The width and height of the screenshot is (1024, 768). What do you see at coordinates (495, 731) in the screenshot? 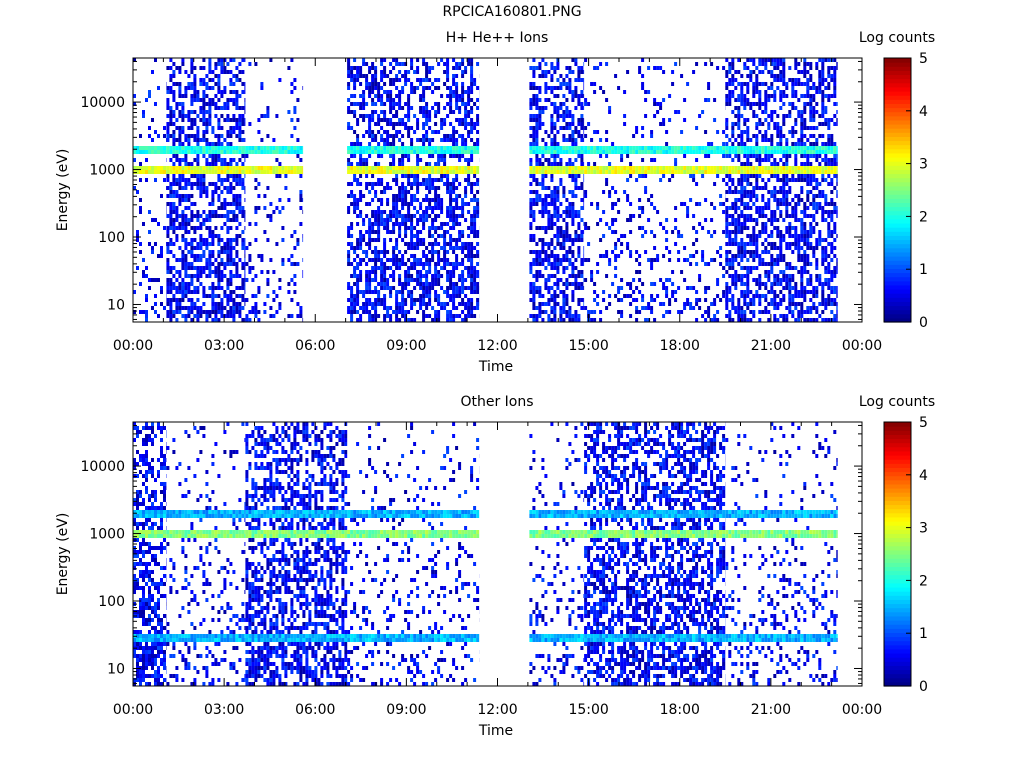
I see `x-axis-label: Time` at bounding box center [495, 731].